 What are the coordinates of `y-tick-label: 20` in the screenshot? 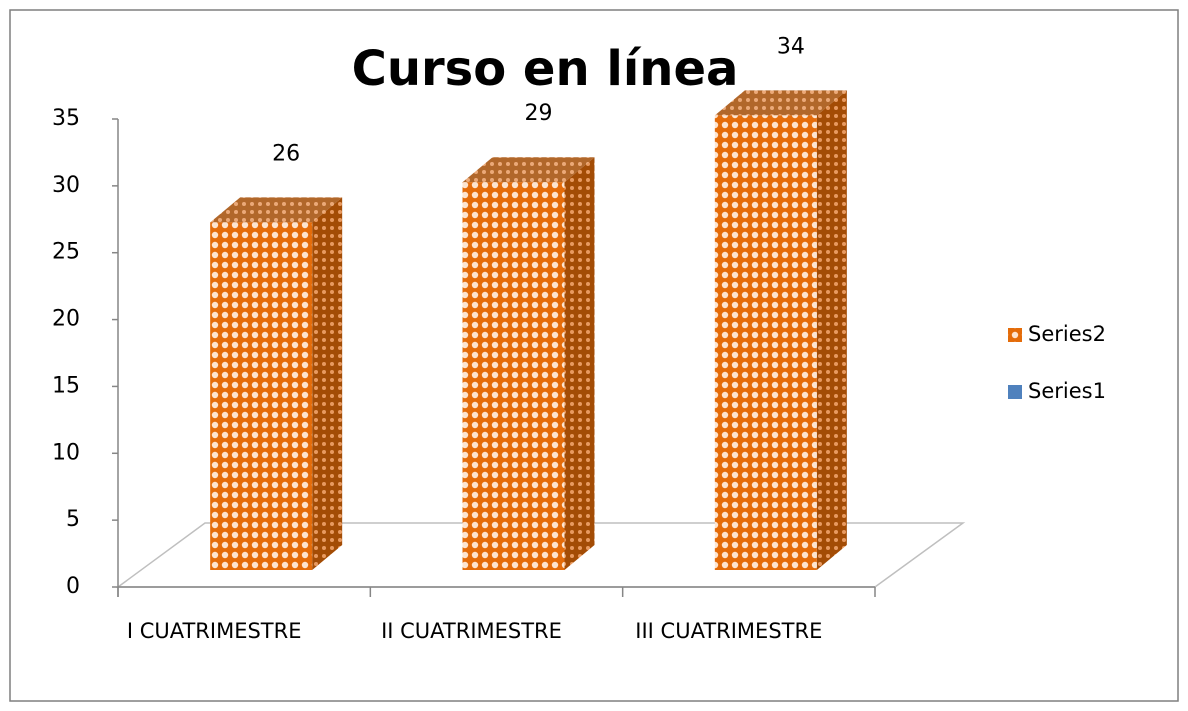 It's located at (66, 319).